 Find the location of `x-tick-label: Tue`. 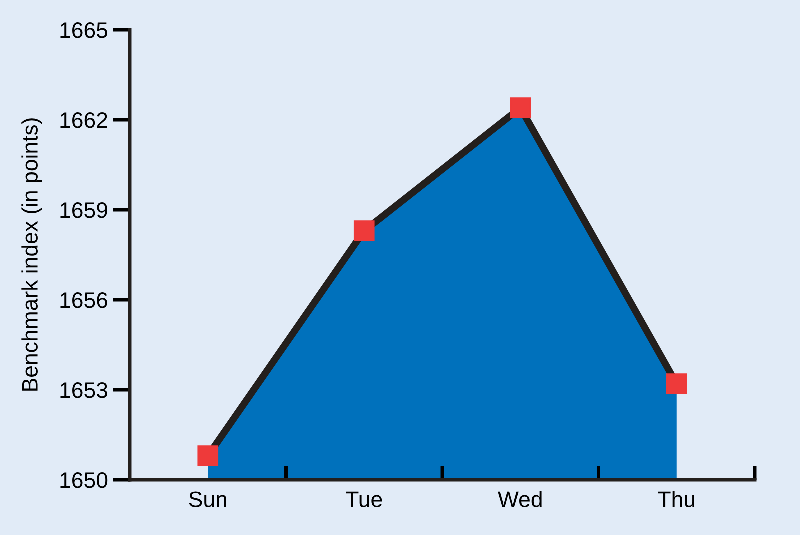

x-tick-label: Tue is located at coordinates (364, 500).